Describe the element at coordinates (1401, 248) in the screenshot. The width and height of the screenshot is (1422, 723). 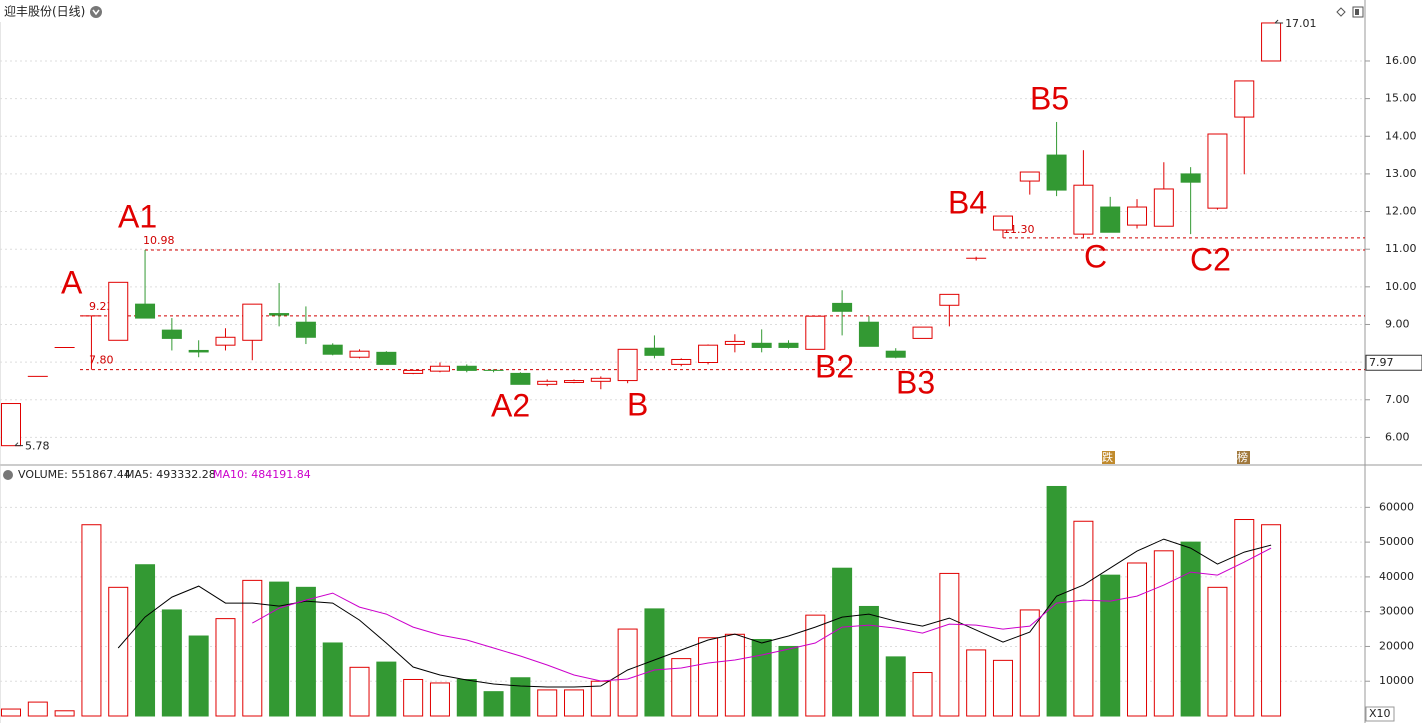
I see `y-tick-label: 11.00` at that location.